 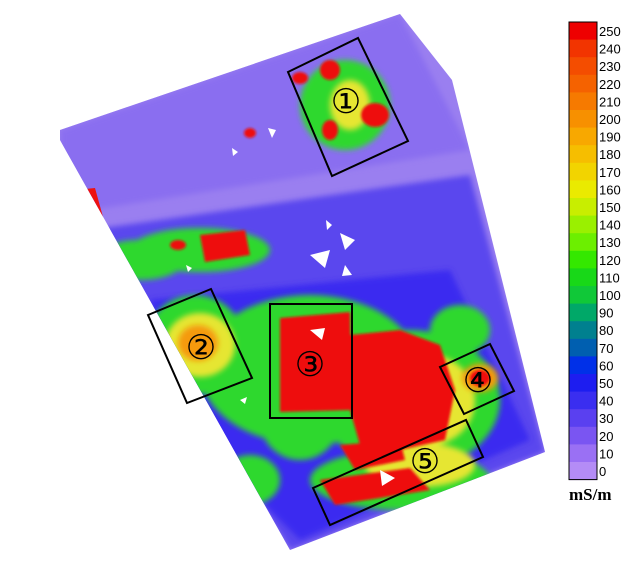 I want to click on legend-tick-label: 30, so click(x=606, y=418).